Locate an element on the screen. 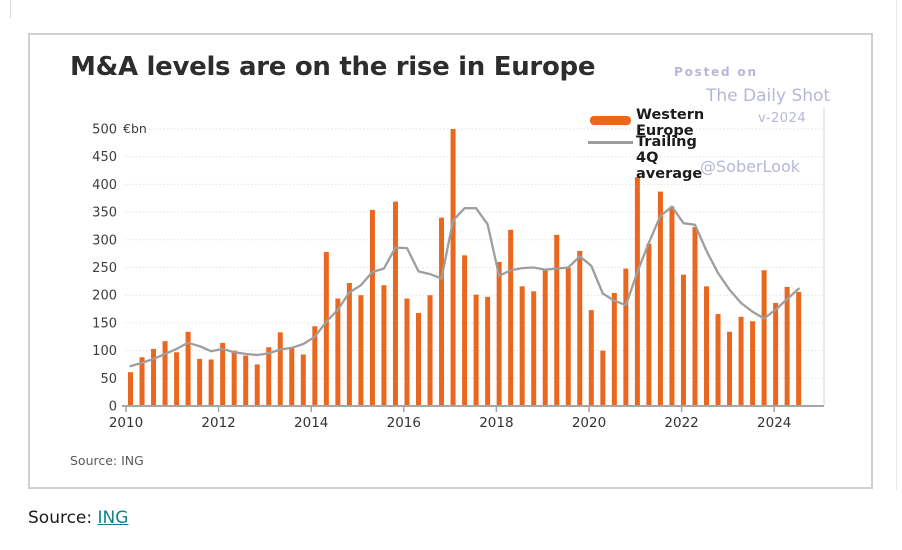 The width and height of the screenshot is (902, 550). legend-line-trailing-average is located at coordinates (610, 142).